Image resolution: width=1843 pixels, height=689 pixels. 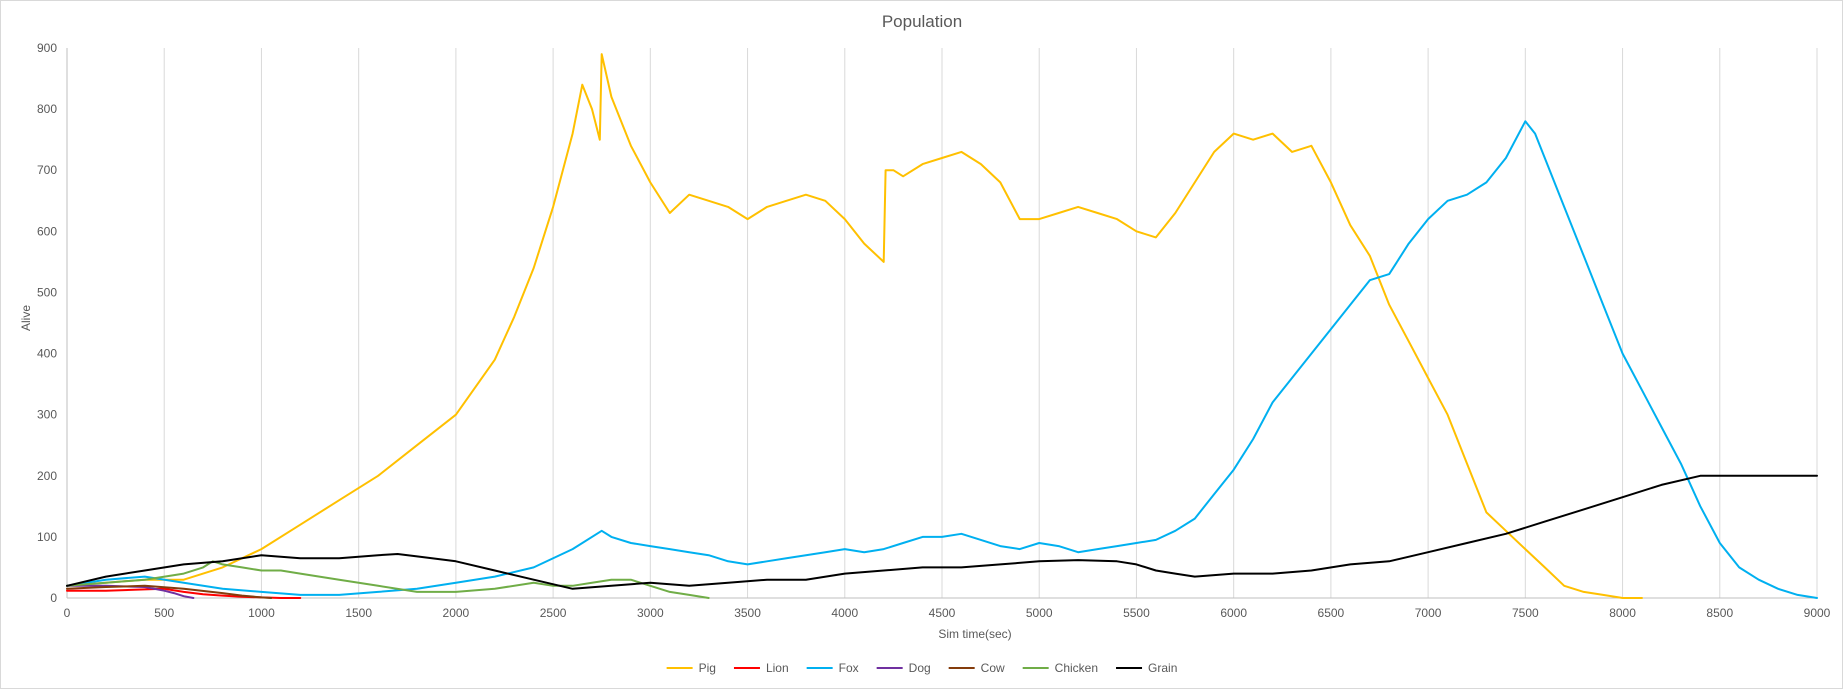 What do you see at coordinates (67, 613) in the screenshot?
I see `x-tick-label: 0` at bounding box center [67, 613].